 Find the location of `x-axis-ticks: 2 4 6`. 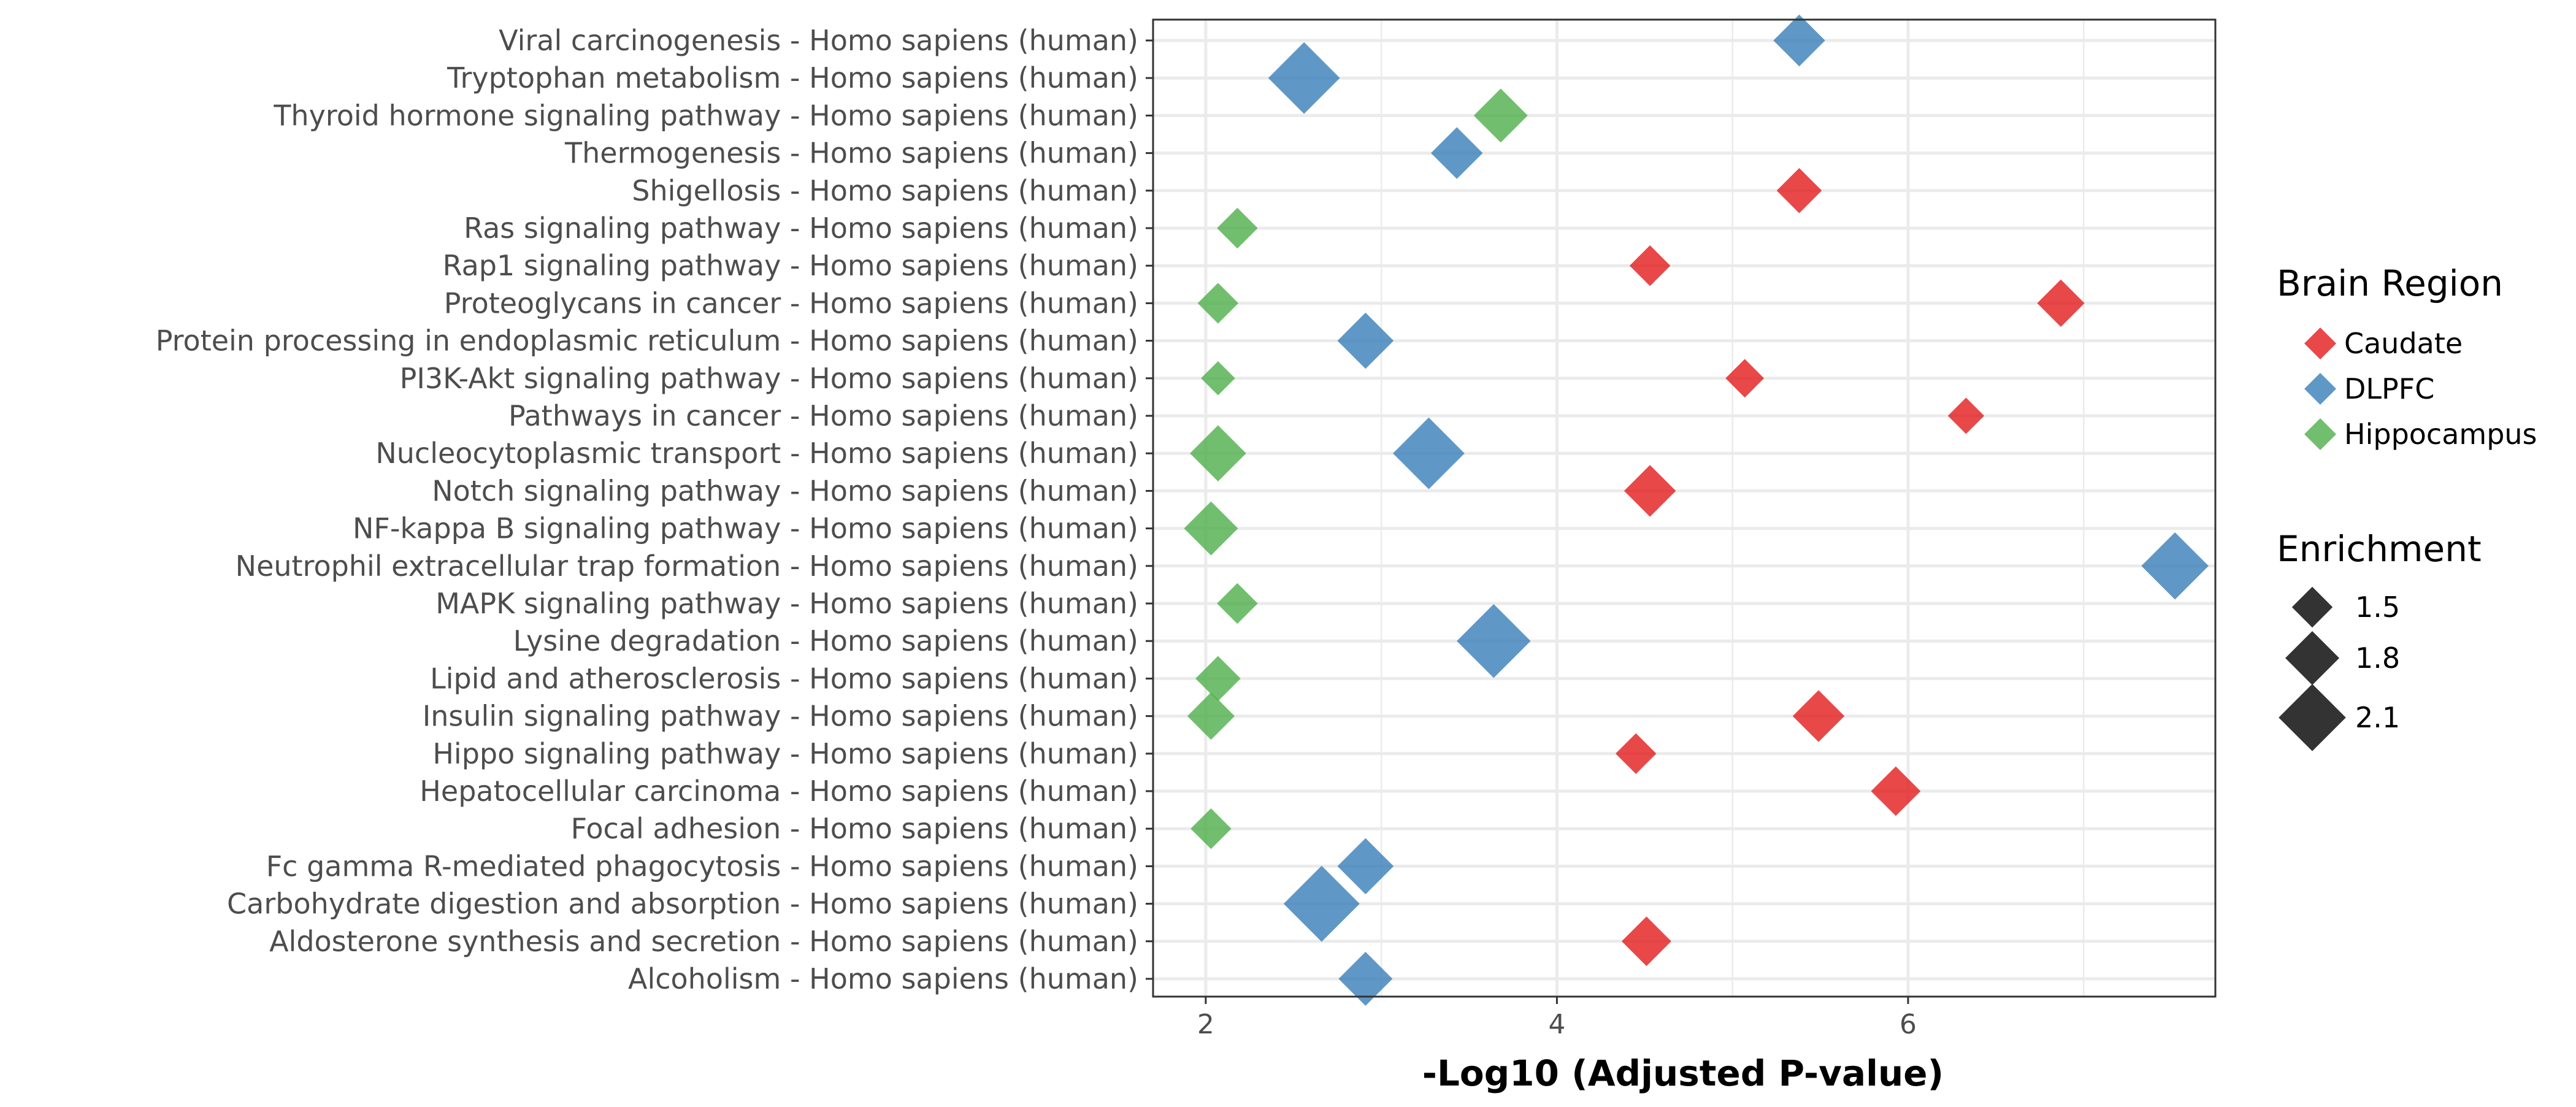

x-axis-ticks: 2 4 6 is located at coordinates (1557, 1018).